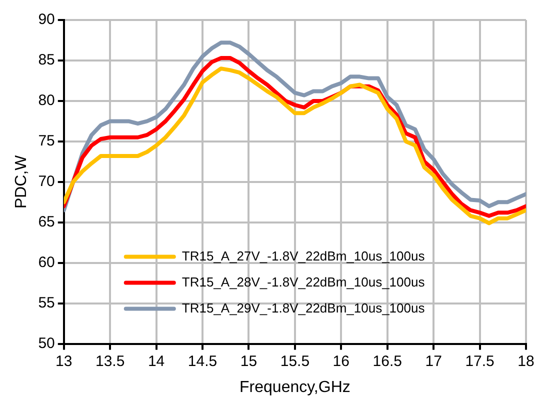  What do you see at coordinates (46, 19) in the screenshot?
I see `y-tick-label: 90` at bounding box center [46, 19].